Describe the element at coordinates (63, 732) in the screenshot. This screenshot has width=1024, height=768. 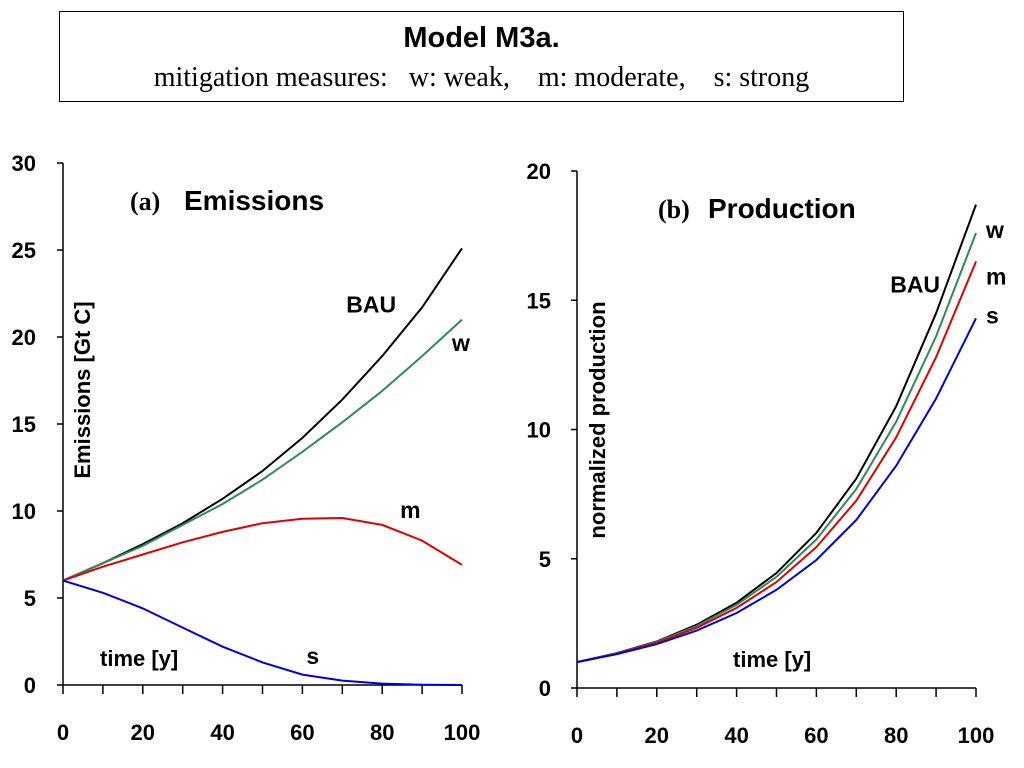
I see `chart-a-x-tick-label: 0` at that location.